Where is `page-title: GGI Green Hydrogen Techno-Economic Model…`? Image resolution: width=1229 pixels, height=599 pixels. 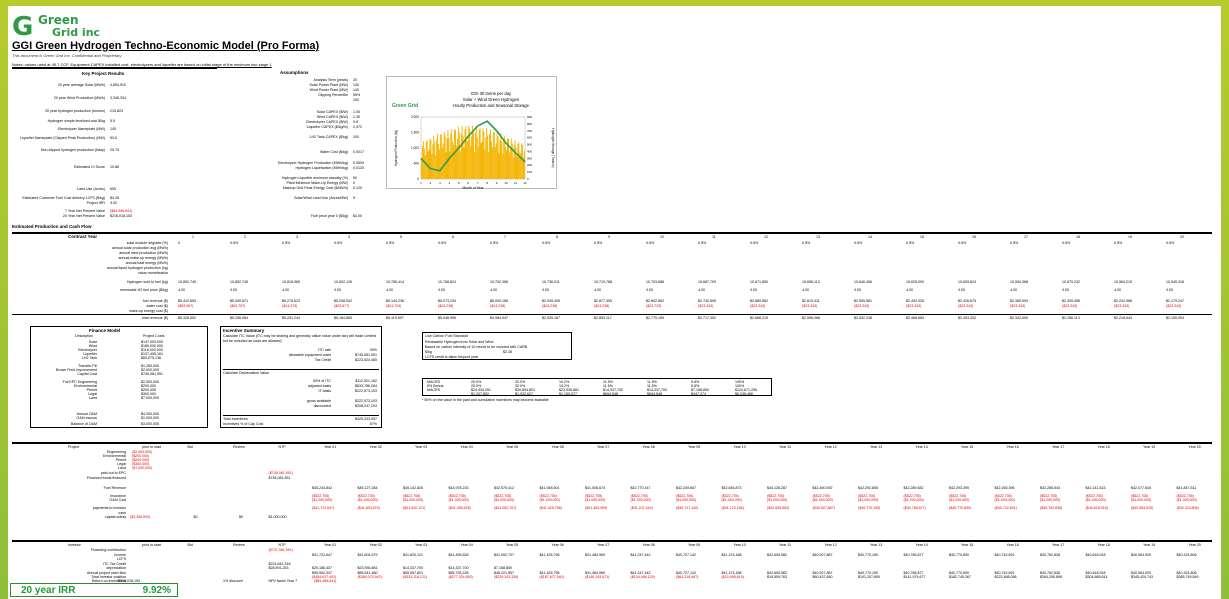
page-title: GGI Green Hydrogen Techno-Economic Model… is located at coordinates (166, 46).